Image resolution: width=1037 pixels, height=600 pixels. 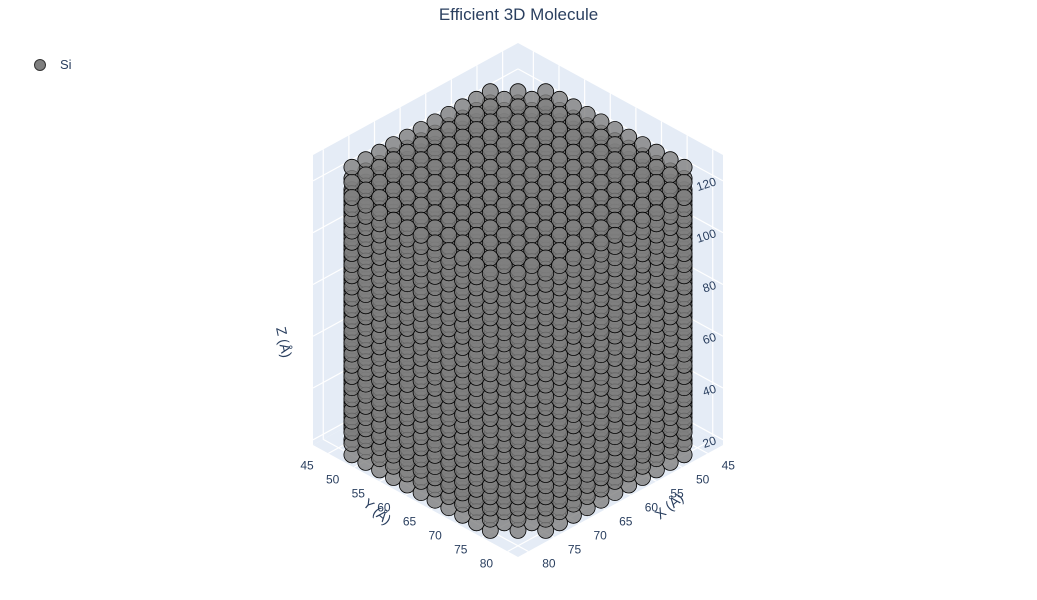 What do you see at coordinates (40, 64) in the screenshot?
I see `legend-marker-icon` at bounding box center [40, 64].